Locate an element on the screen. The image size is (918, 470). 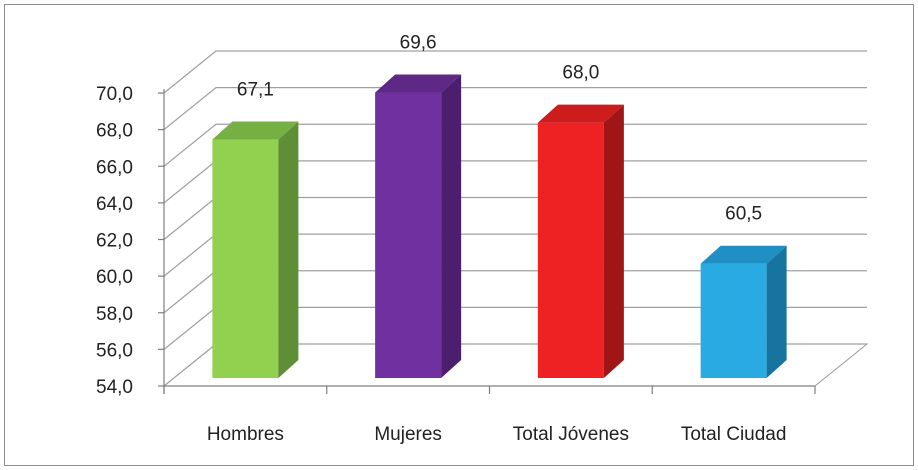
bar-total-ciudad is located at coordinates (743, 311).